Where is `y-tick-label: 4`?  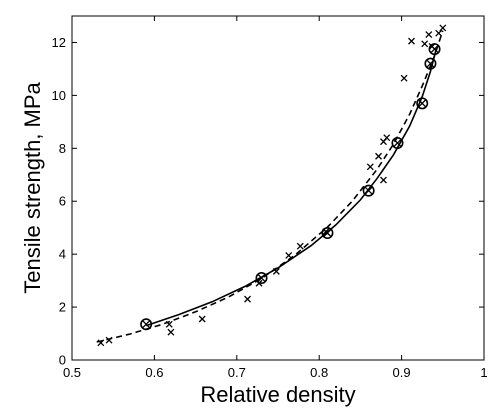 y-tick-label: 4 is located at coordinates (62, 254).